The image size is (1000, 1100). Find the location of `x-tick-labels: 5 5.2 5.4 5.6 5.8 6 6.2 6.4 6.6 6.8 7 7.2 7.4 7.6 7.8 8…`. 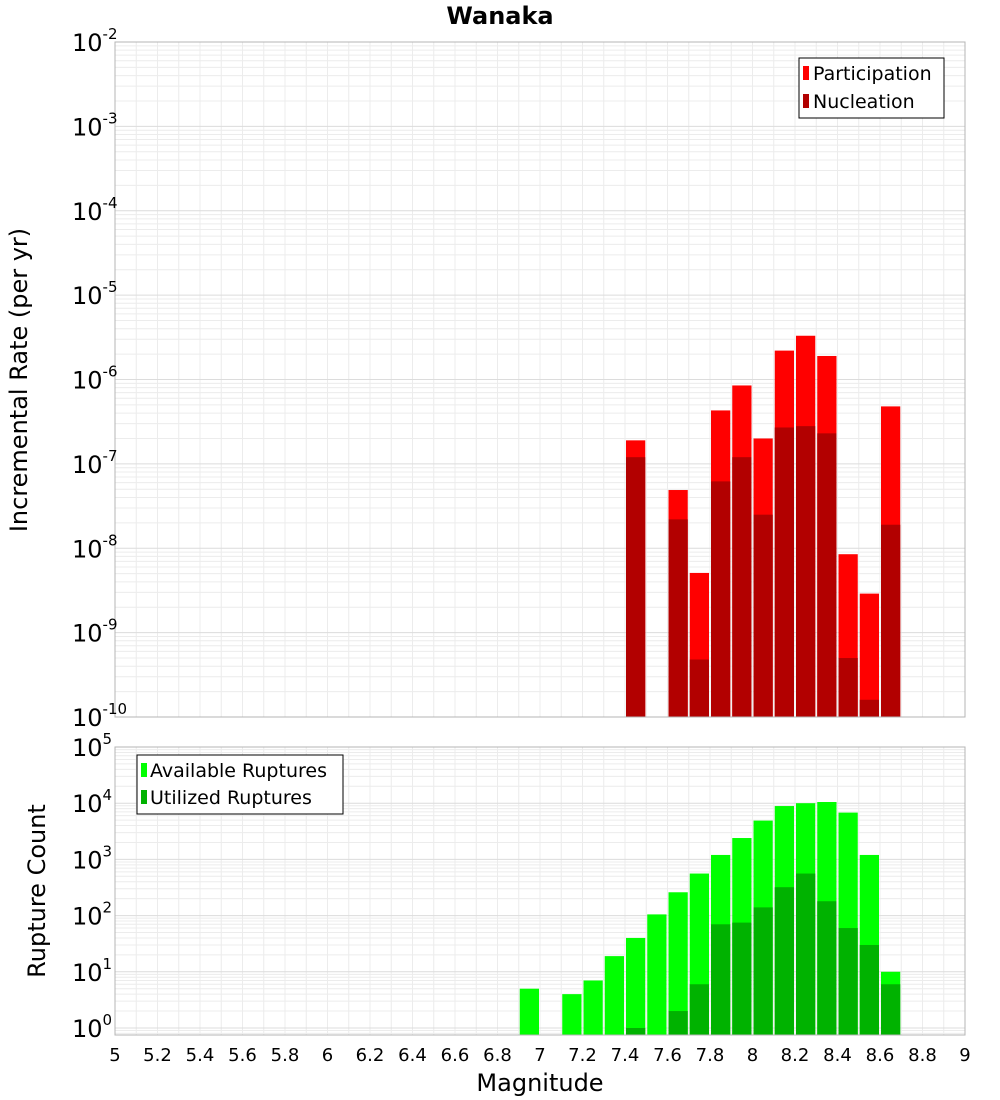

x-tick-labels: 5 5.2 5.4 5.6 5.8 6 6.2 6.4 6.6 6.8 7 7.2 7.4 7.6 7.8 8… is located at coordinates (539, 1055).